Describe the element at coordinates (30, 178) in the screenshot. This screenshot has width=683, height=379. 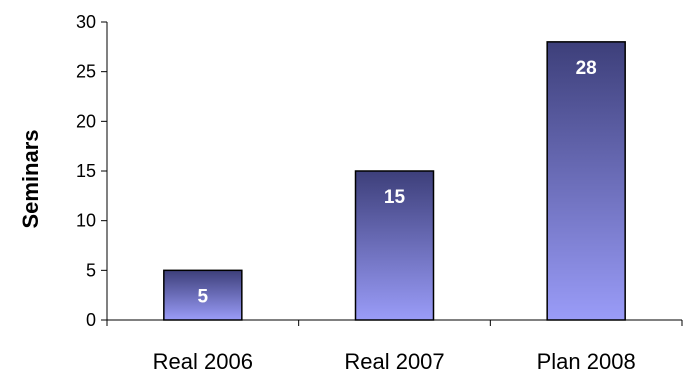
I see `y-axis-title: Seminars` at that location.